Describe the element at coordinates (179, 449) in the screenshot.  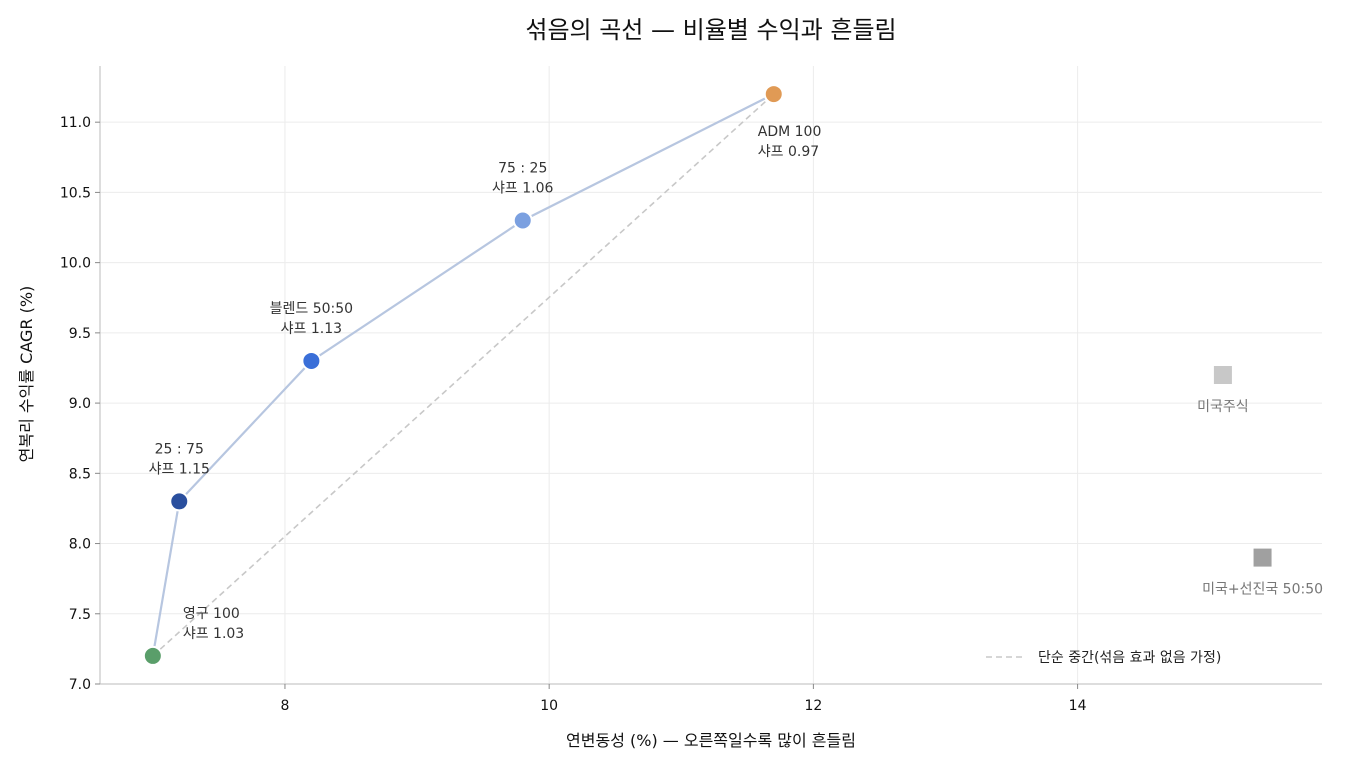
I see `point-label: 25 : 75` at that location.